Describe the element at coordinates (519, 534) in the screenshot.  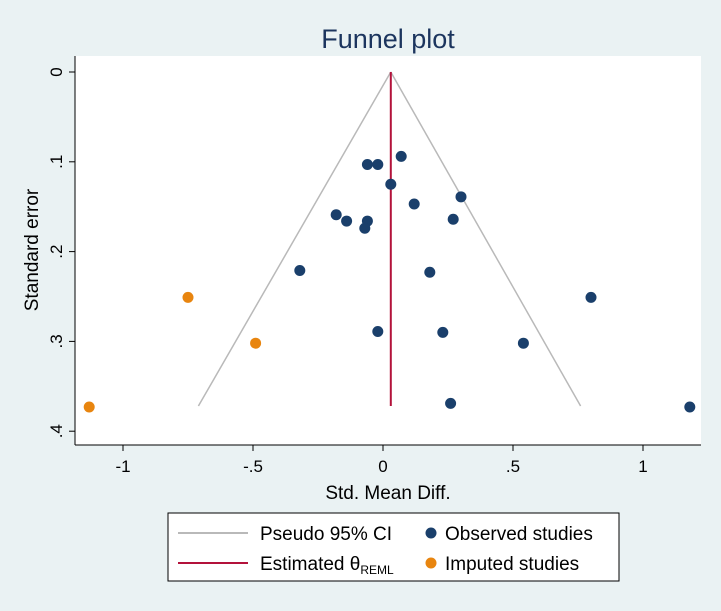
I see `legend-observed-label: Observed studies` at that location.